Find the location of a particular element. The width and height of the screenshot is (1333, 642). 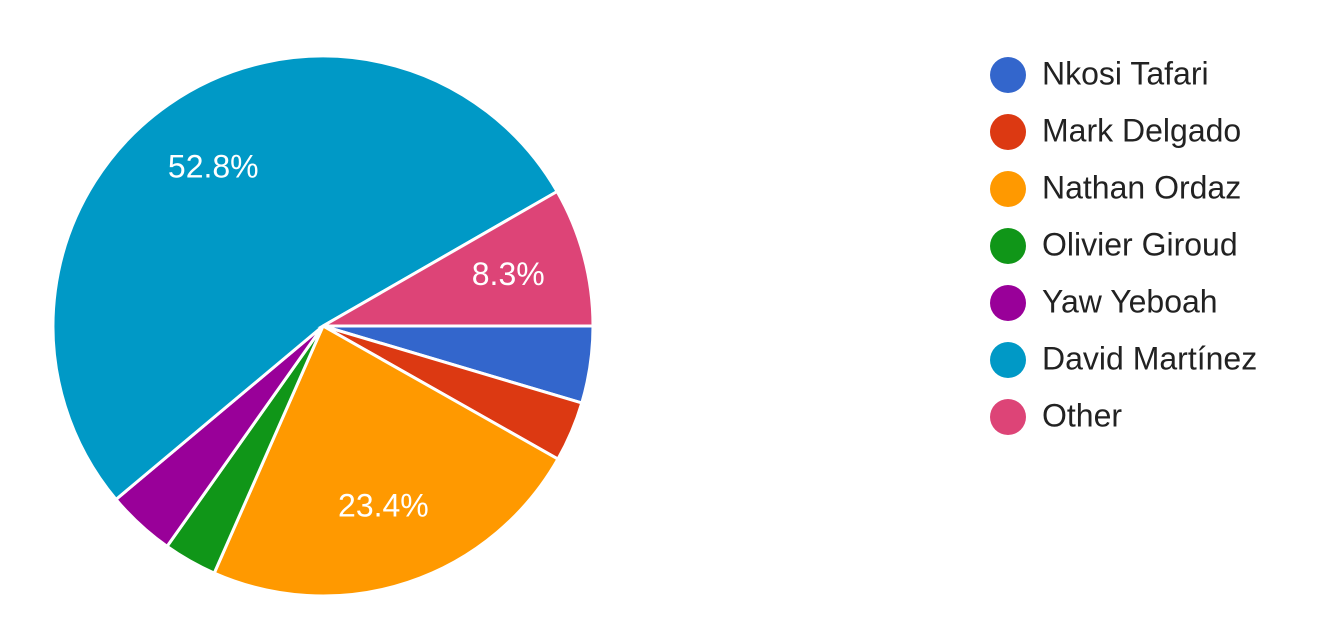

legend-label: Nkosi Tafari is located at coordinates (1125, 73).